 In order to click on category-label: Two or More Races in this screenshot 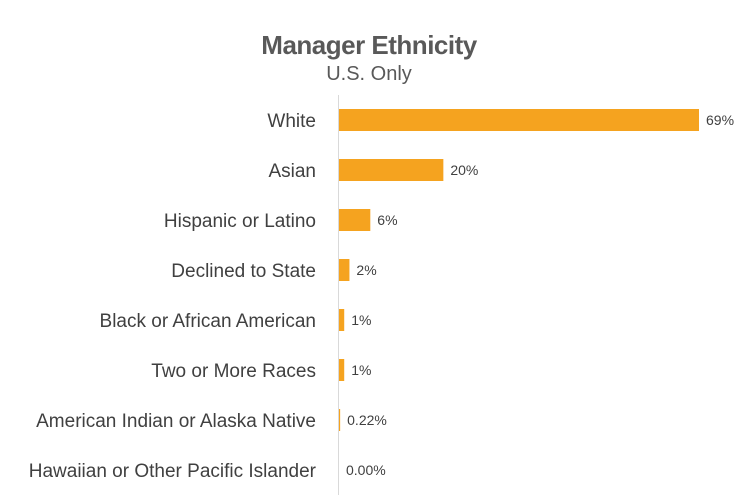, I will do `click(233, 371)`.